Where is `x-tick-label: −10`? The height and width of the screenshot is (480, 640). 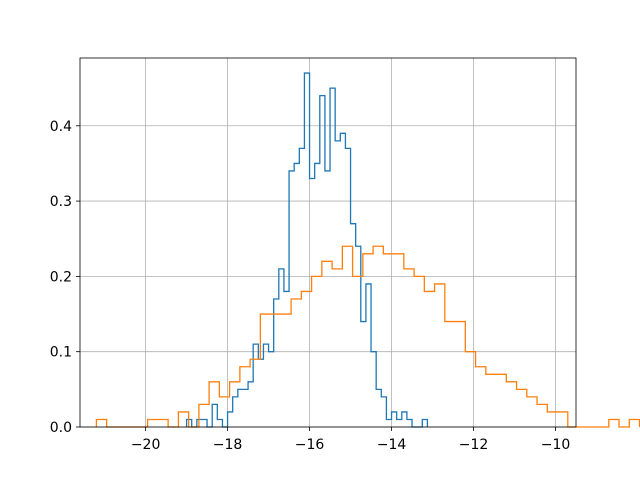 x-tick-label: −10 is located at coordinates (556, 445).